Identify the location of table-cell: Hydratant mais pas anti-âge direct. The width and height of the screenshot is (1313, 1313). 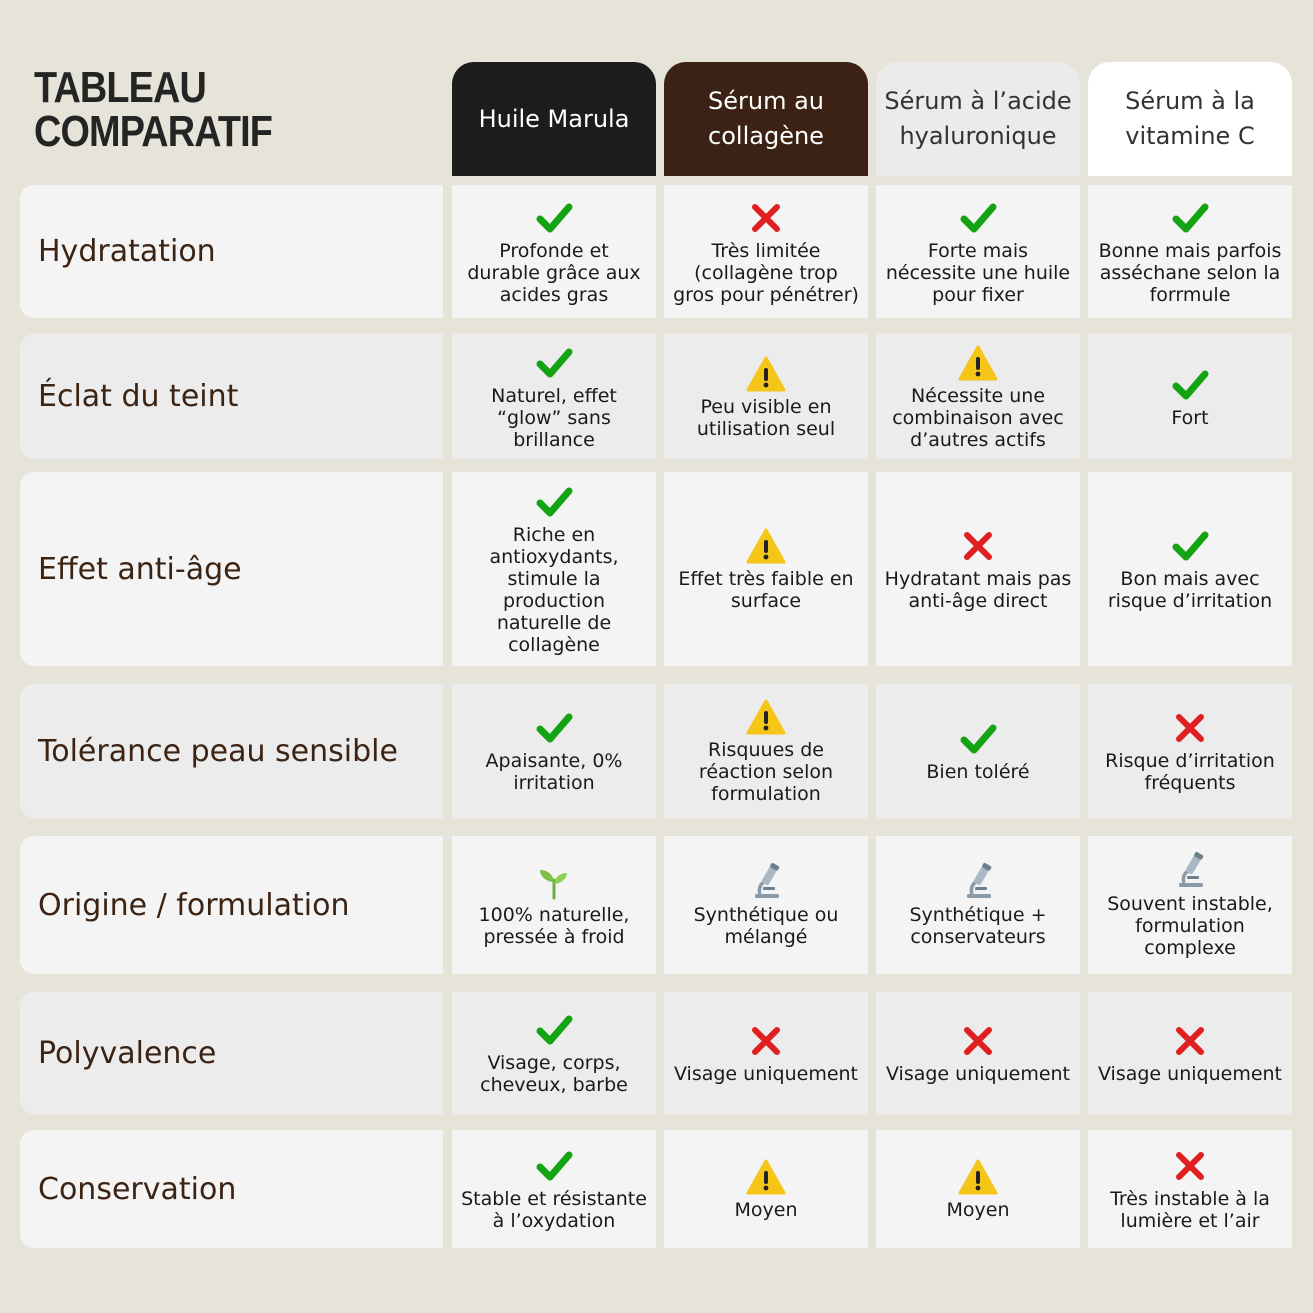
(978, 569).